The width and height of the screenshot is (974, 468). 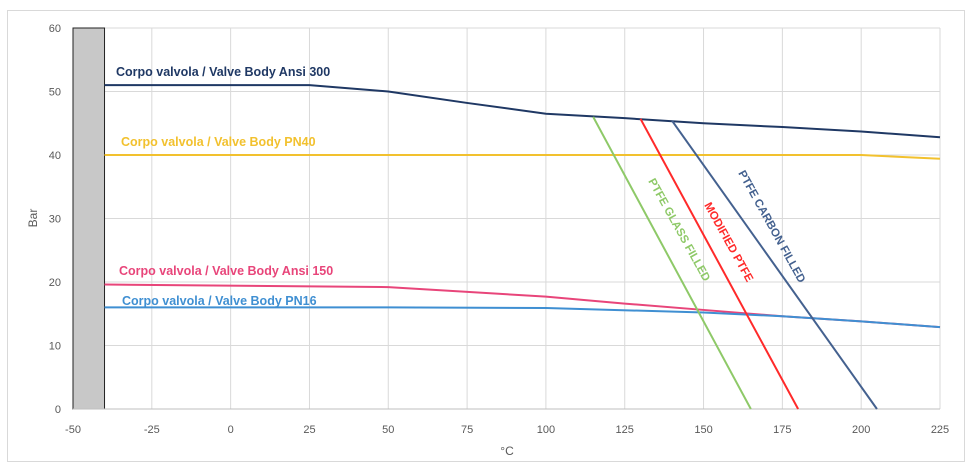 I want to click on x-tick-label: 0, so click(x=231, y=430).